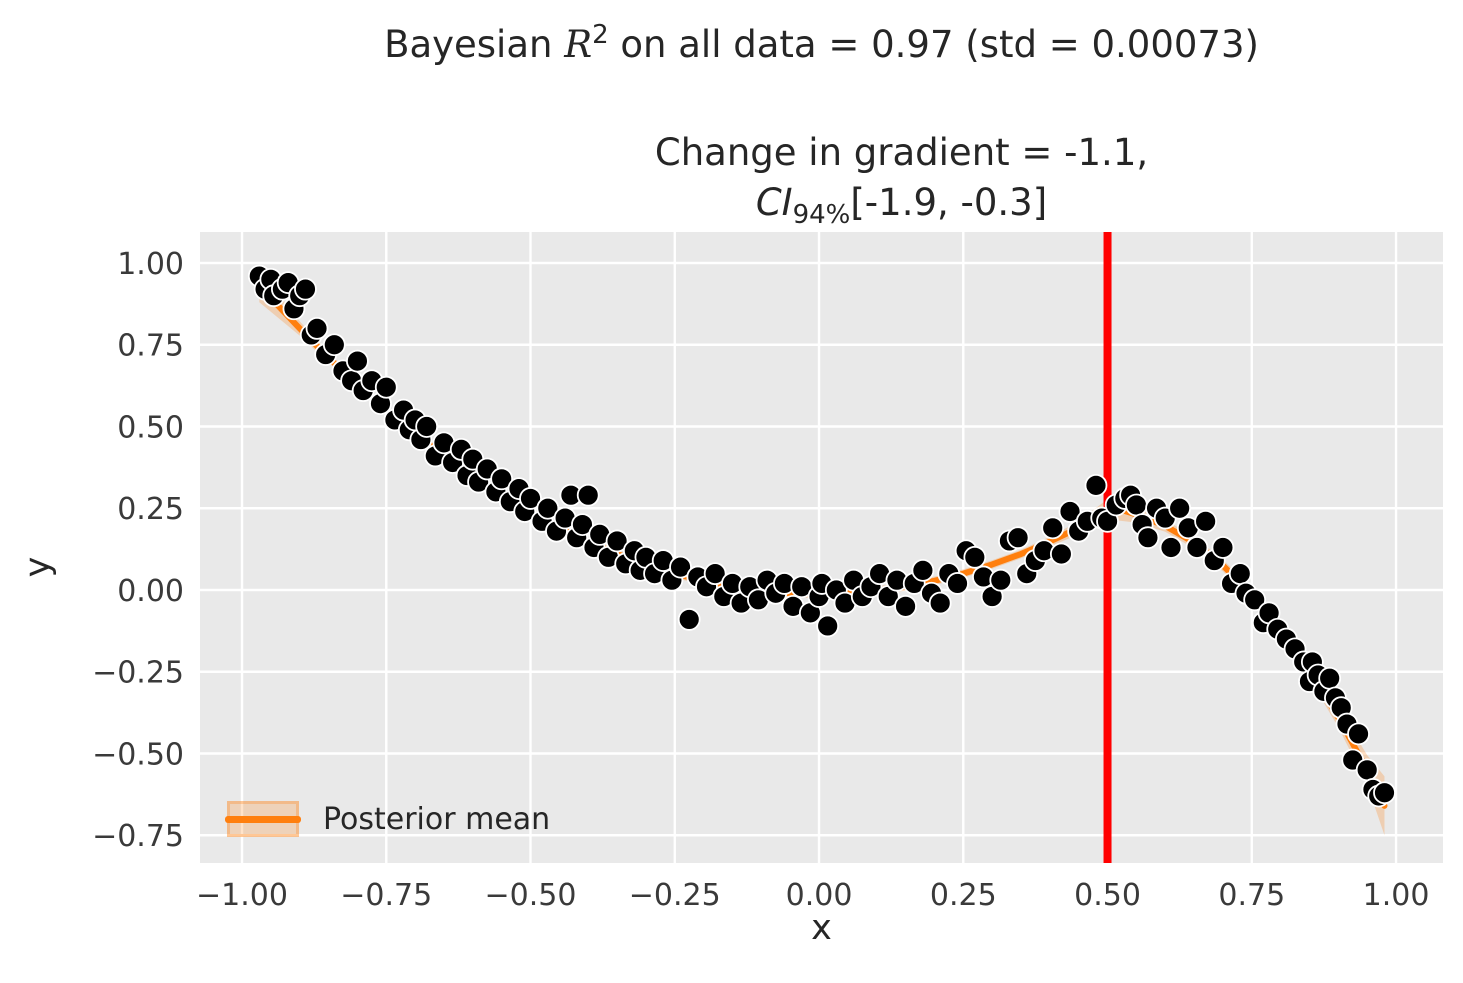 This screenshot has height=983, width=1463. What do you see at coordinates (150, 264) in the screenshot?
I see `y-tick-label: 1.00` at bounding box center [150, 264].